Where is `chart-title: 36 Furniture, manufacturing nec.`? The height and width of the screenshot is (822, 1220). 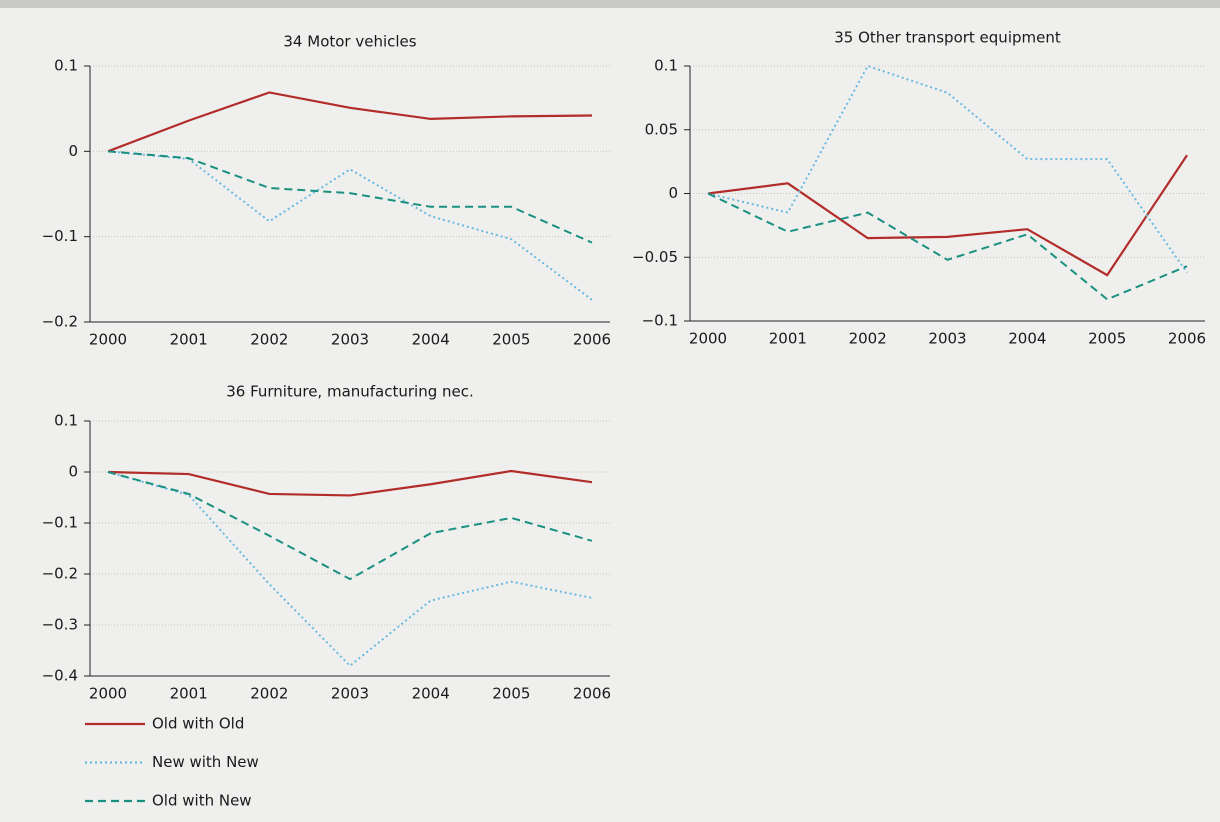
chart-title: 36 Furniture, manufacturing nec. is located at coordinates (350, 392).